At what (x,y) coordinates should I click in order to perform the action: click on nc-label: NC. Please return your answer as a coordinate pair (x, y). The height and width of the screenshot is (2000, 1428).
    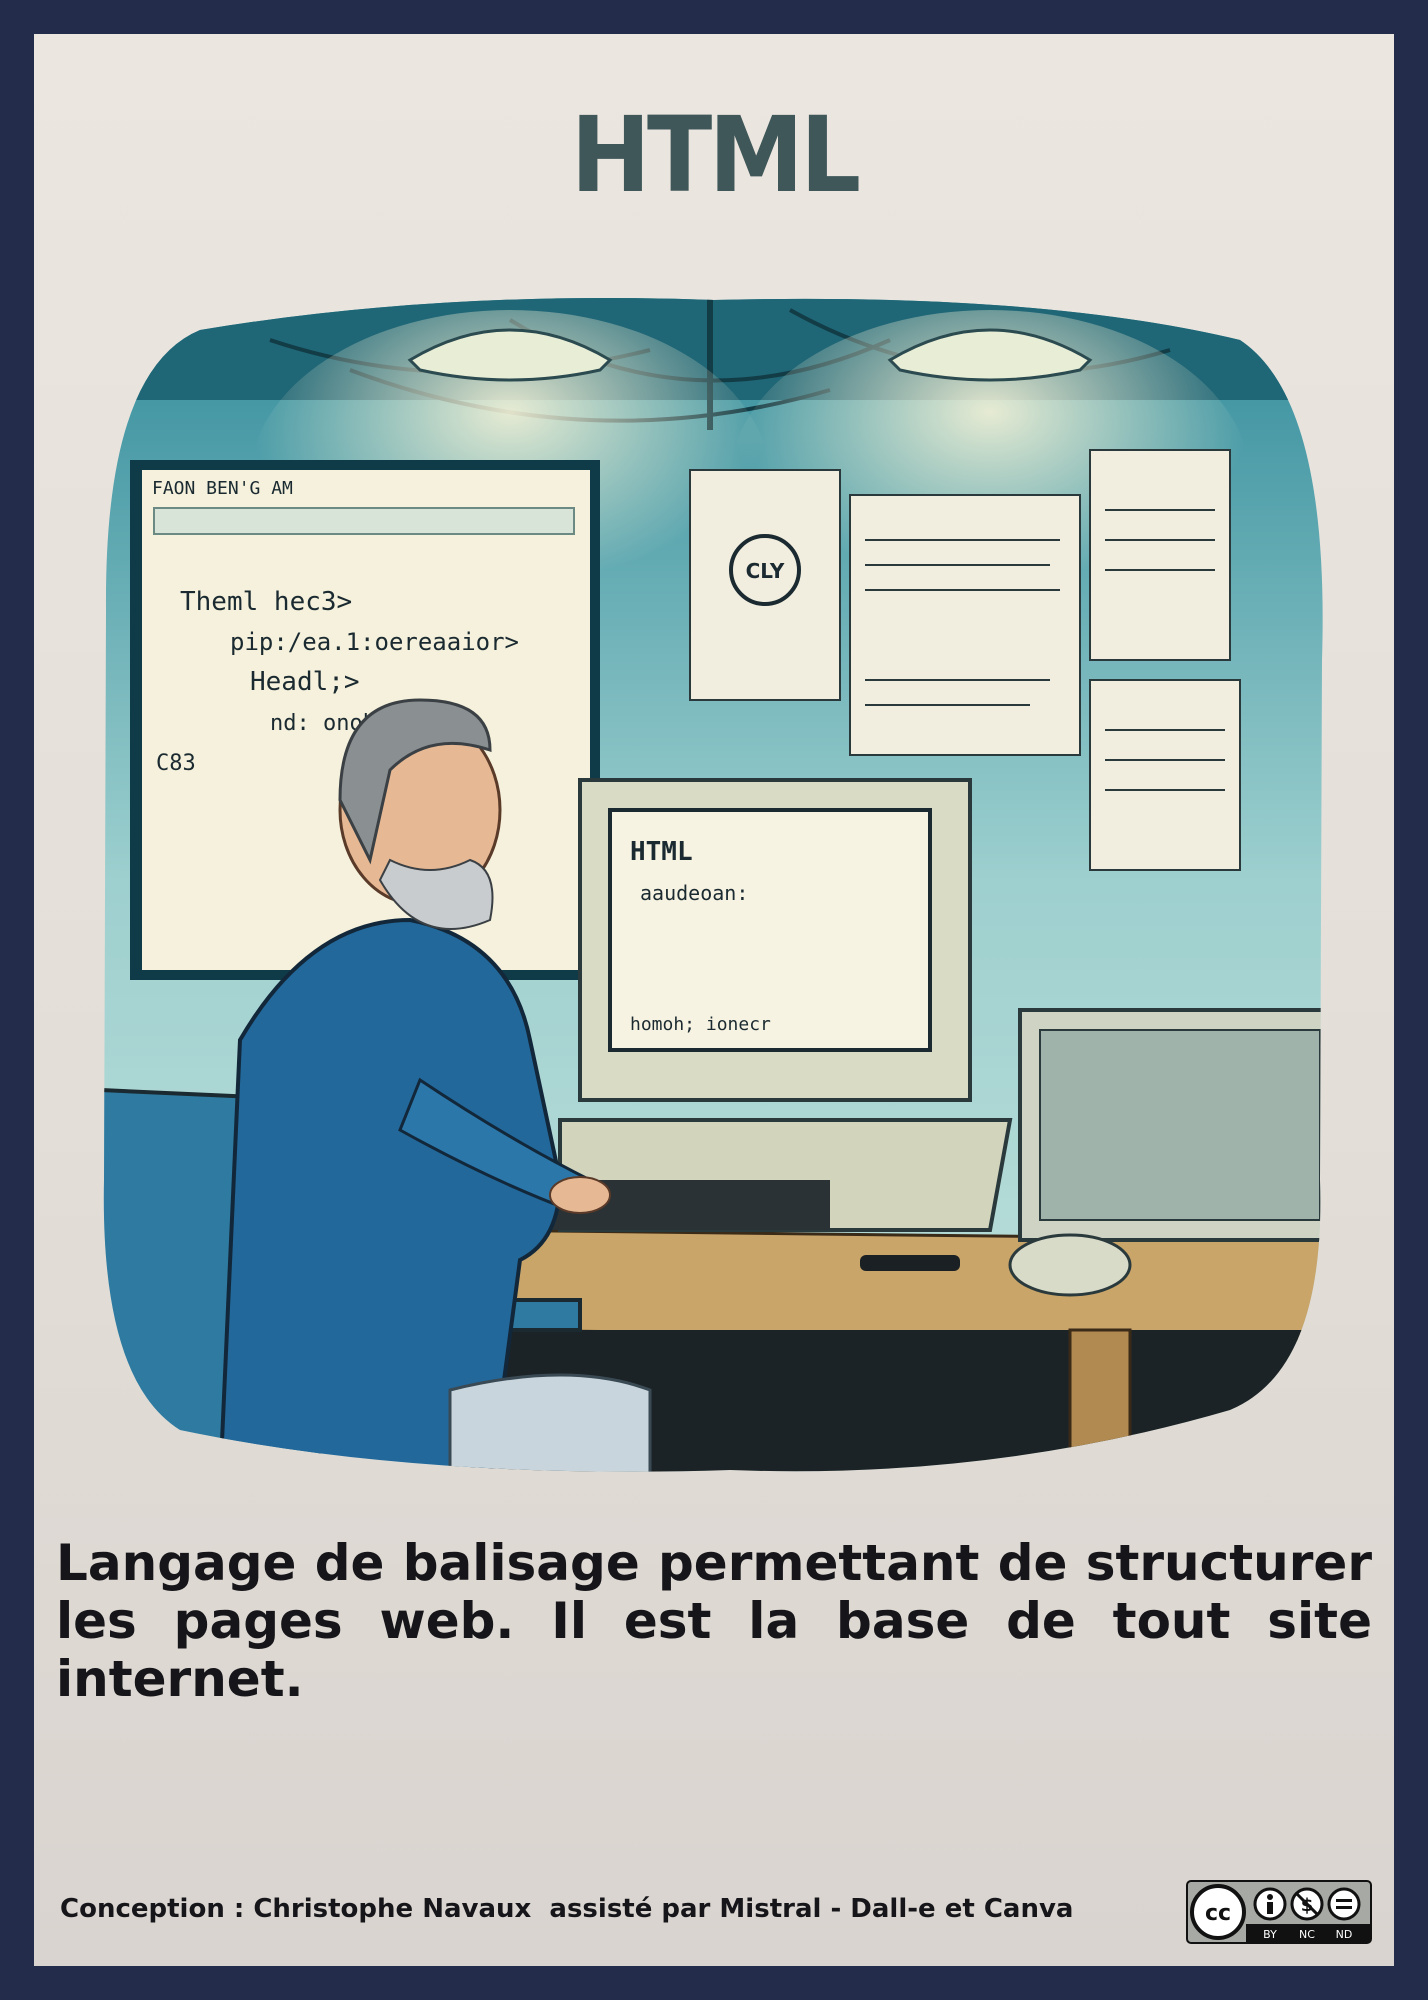
    Looking at the image, I should click on (1307, 1934).